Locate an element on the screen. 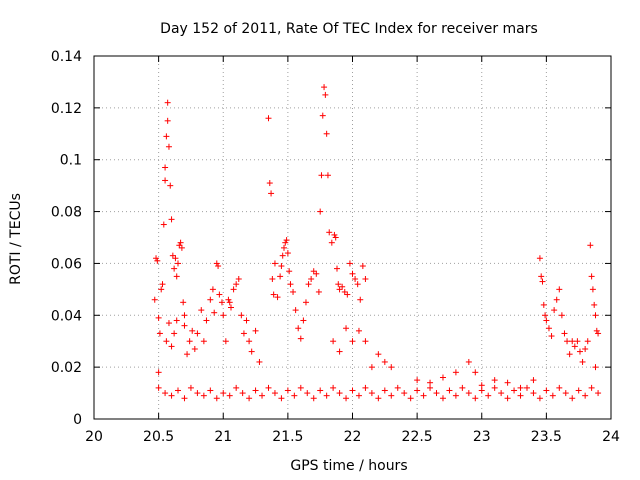 This screenshot has height=480, width=640. y-tick-label: 0.1 is located at coordinates (71, 161).